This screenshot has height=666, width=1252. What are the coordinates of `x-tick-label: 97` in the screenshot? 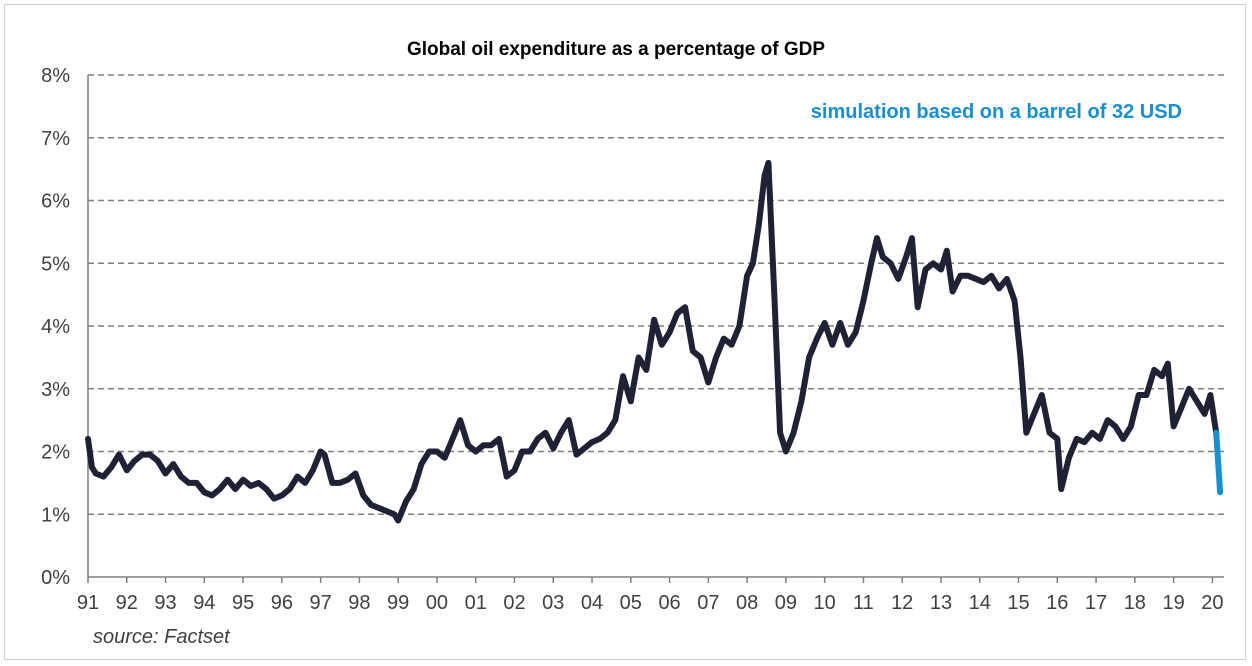 It's located at (321, 603).